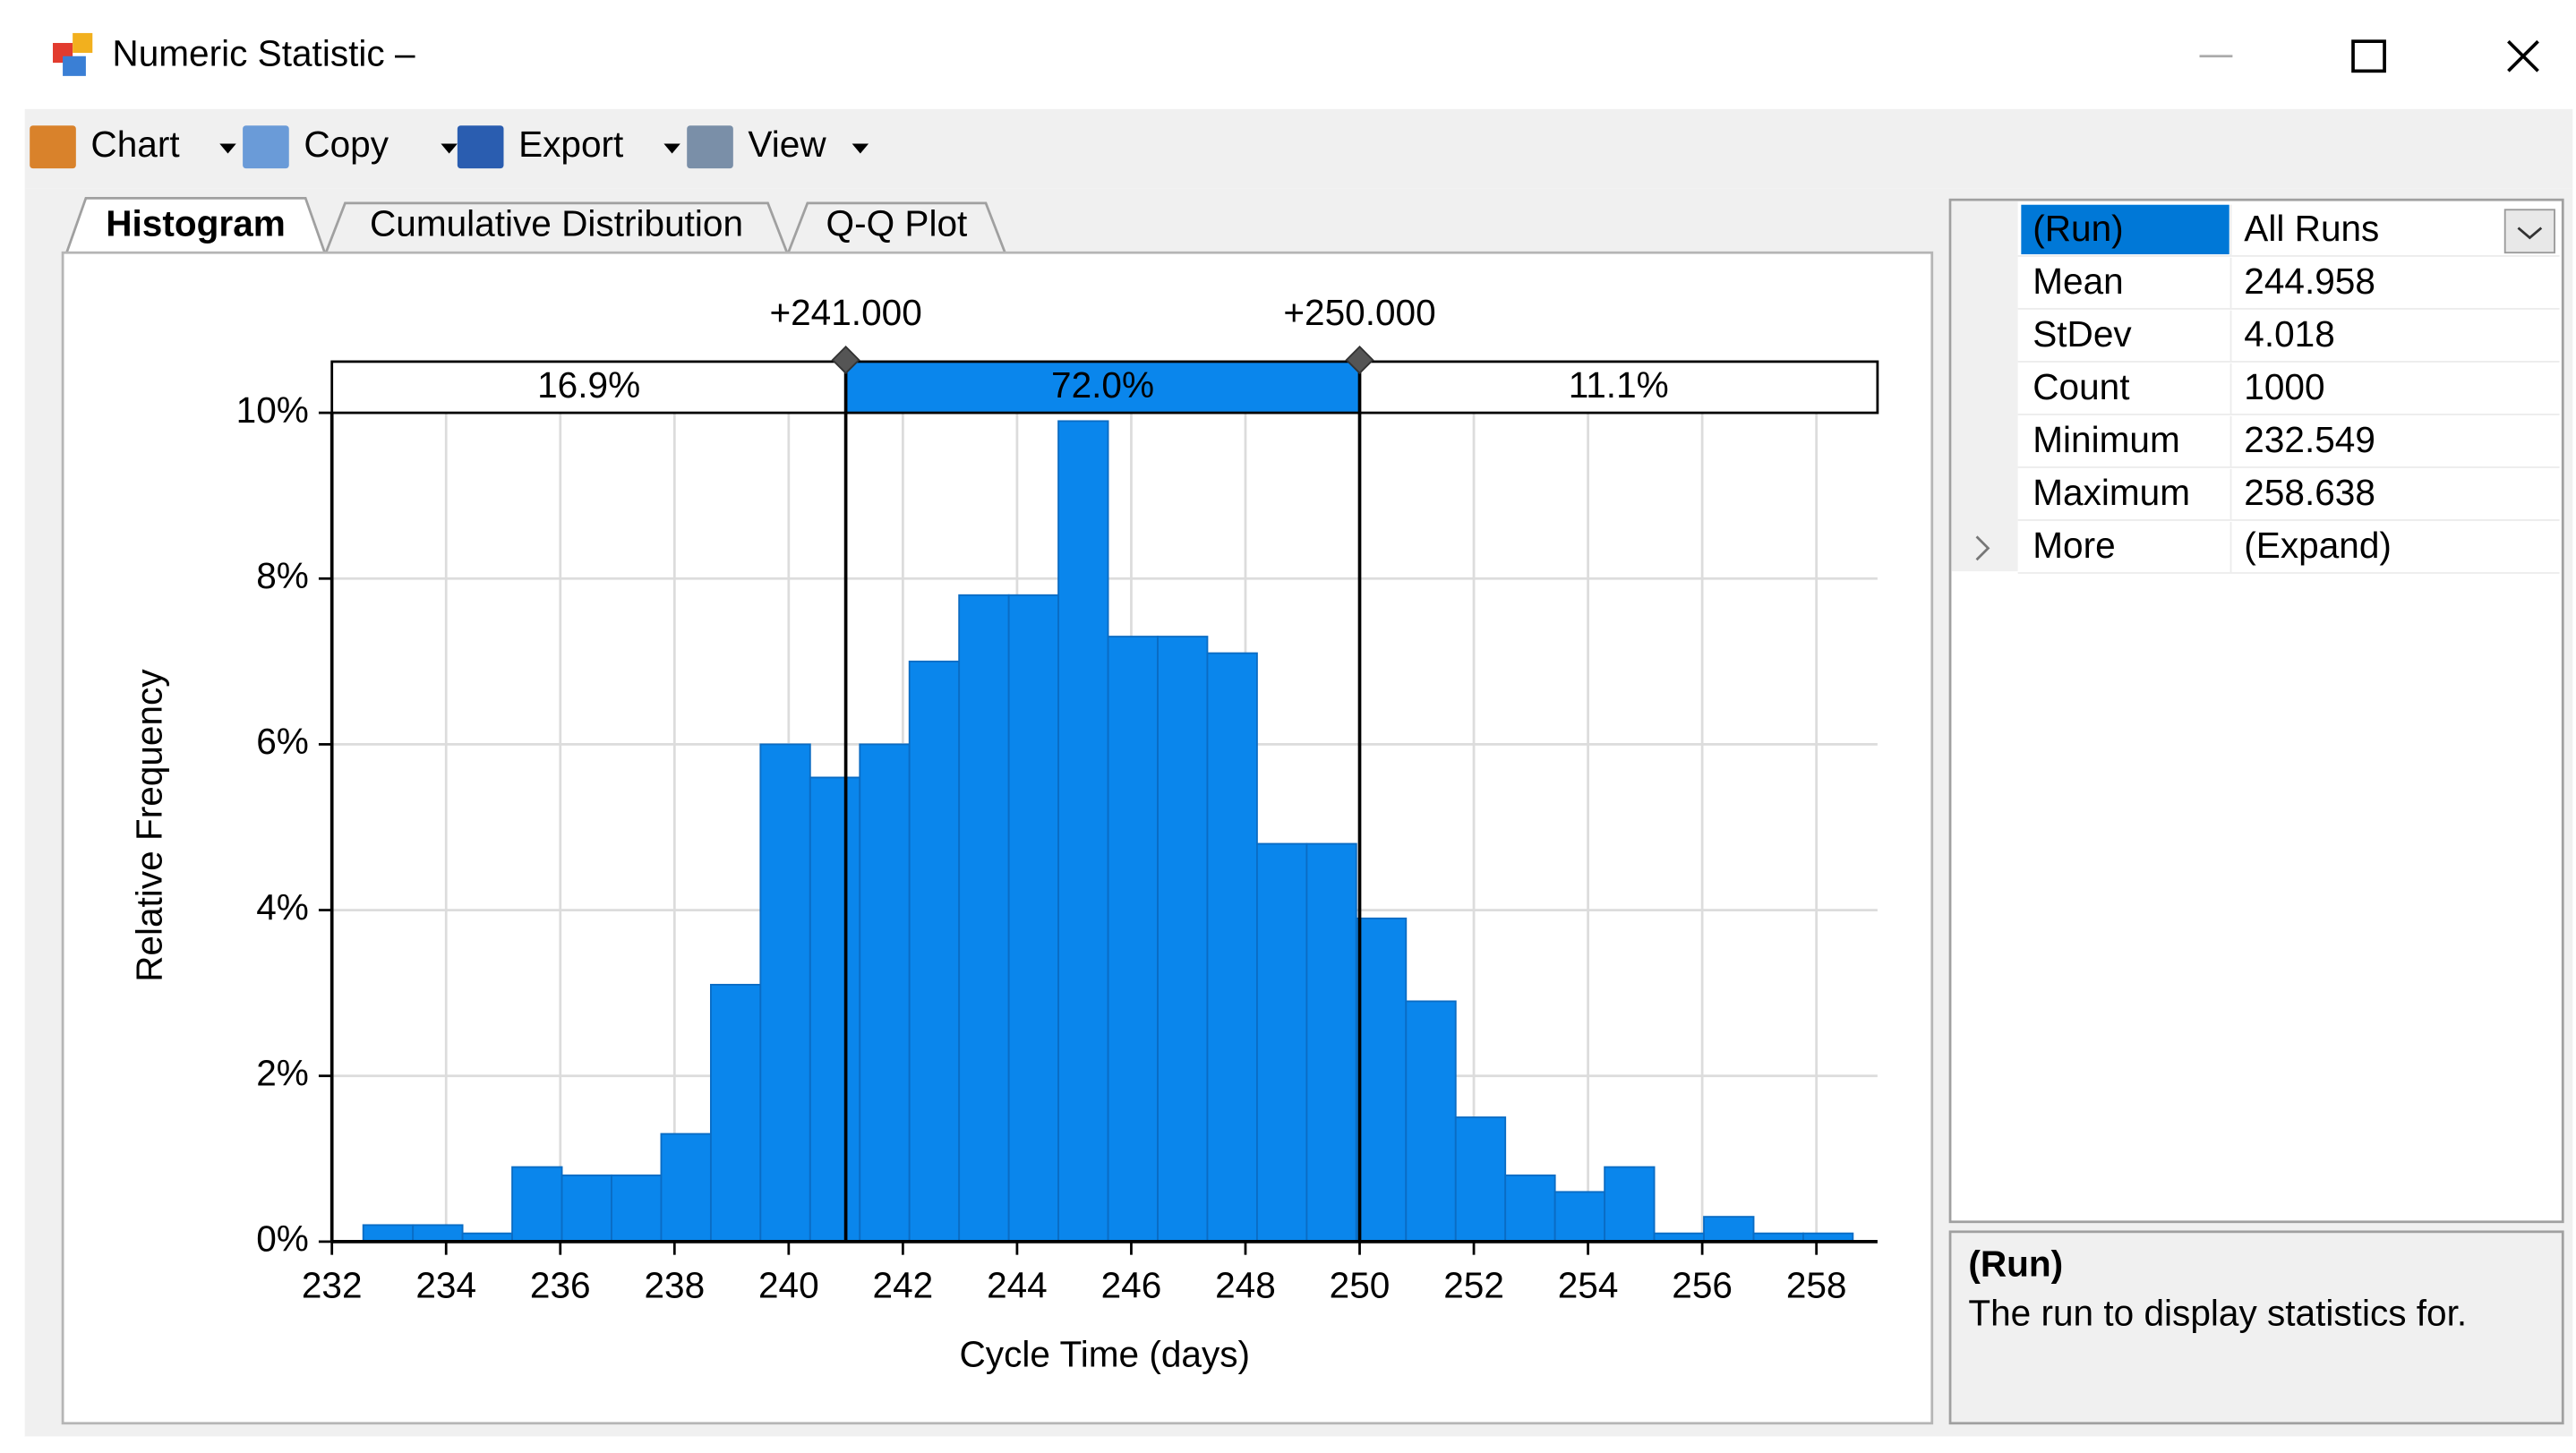 The image size is (2576, 1453). I want to click on x-tick-label: 250, so click(1361, 1284).